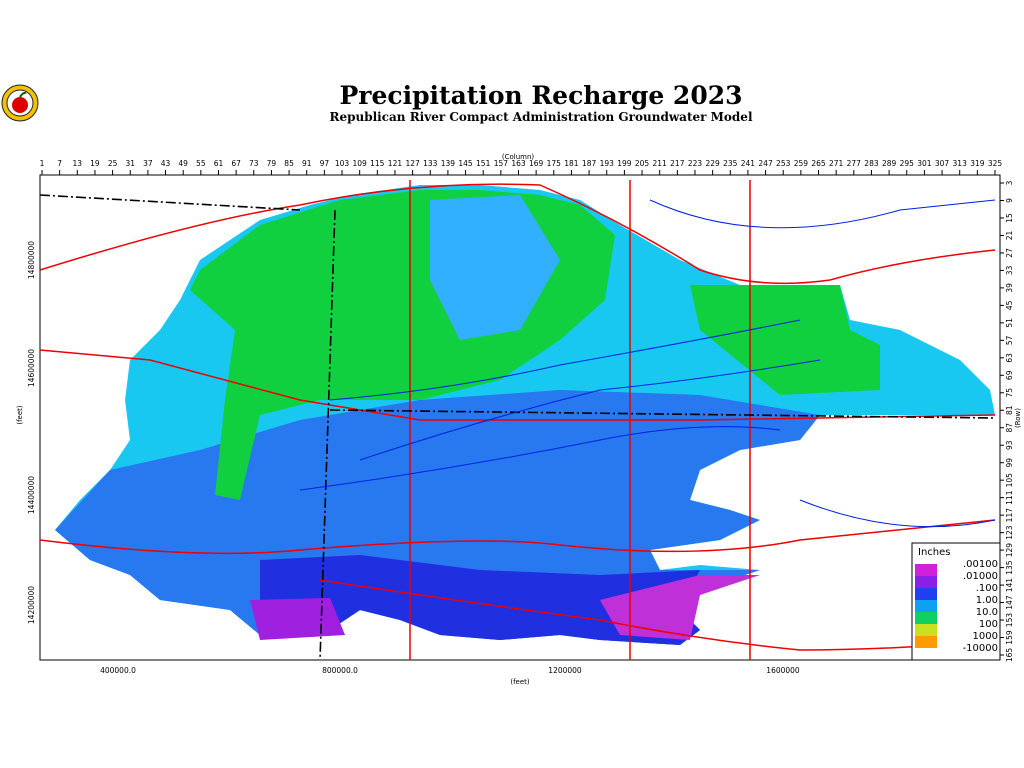  I want to click on row-tick: 141, so click(1009, 585).